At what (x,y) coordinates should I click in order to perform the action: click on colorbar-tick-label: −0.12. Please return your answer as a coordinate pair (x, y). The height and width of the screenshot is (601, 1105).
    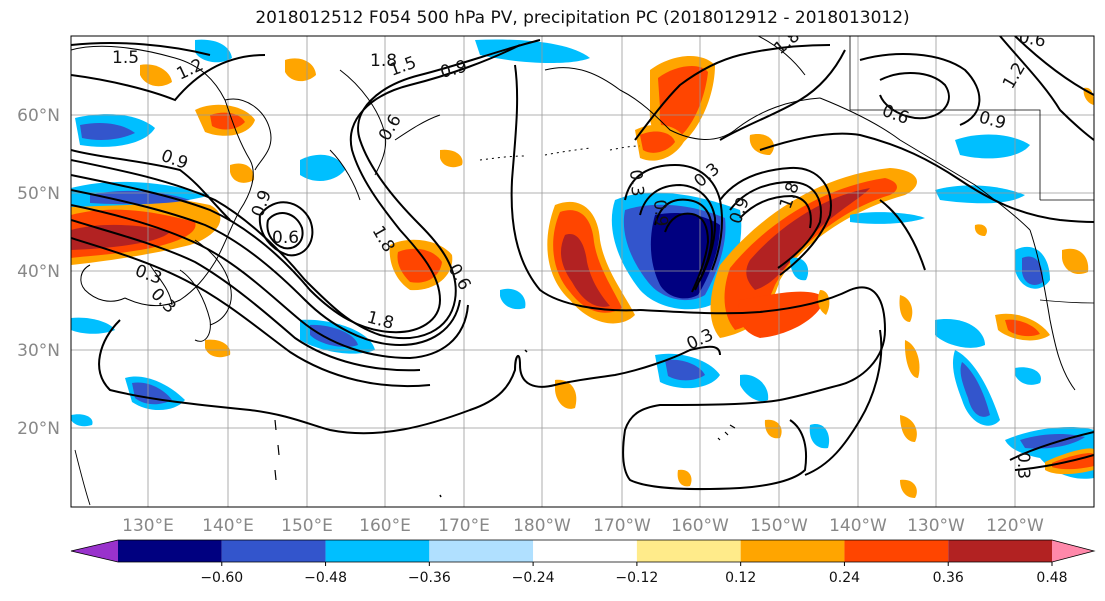
    Looking at the image, I should click on (636, 578).